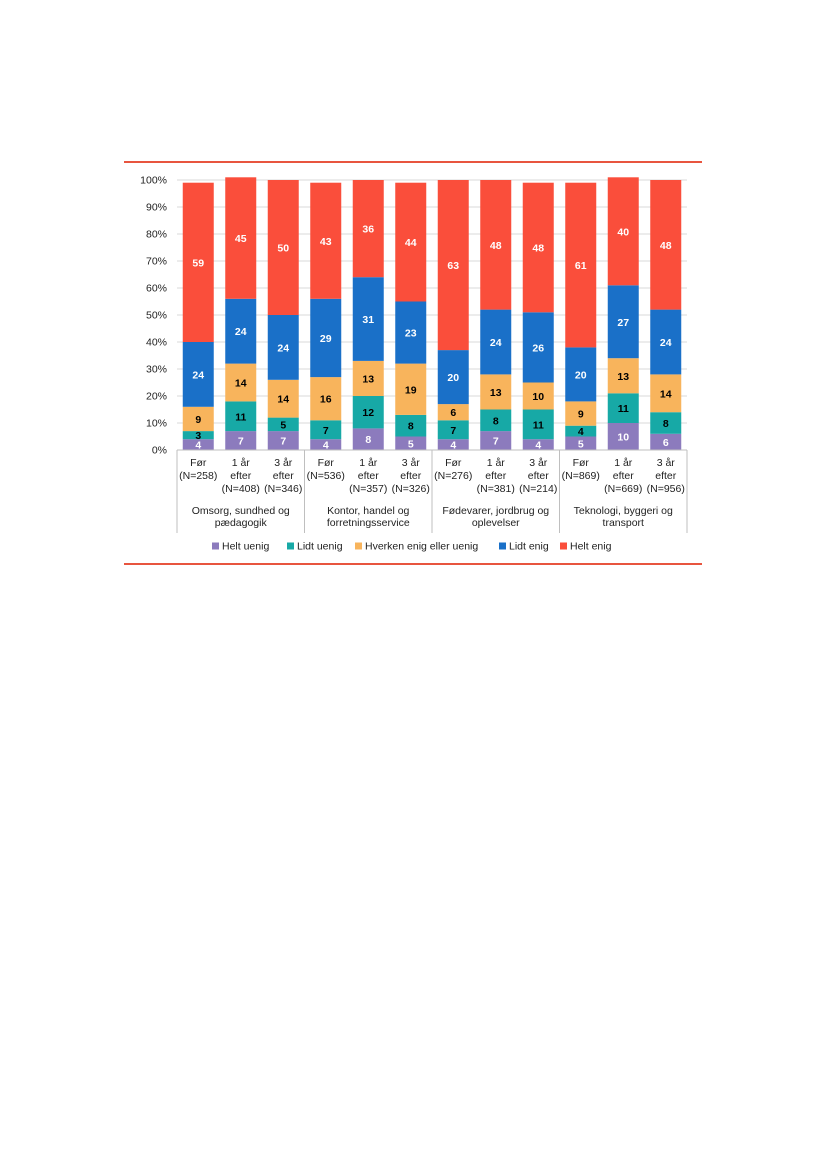 This screenshot has height=1169, width=827. Describe the element at coordinates (581, 266) in the screenshot. I see `data-label: 61` at that location.